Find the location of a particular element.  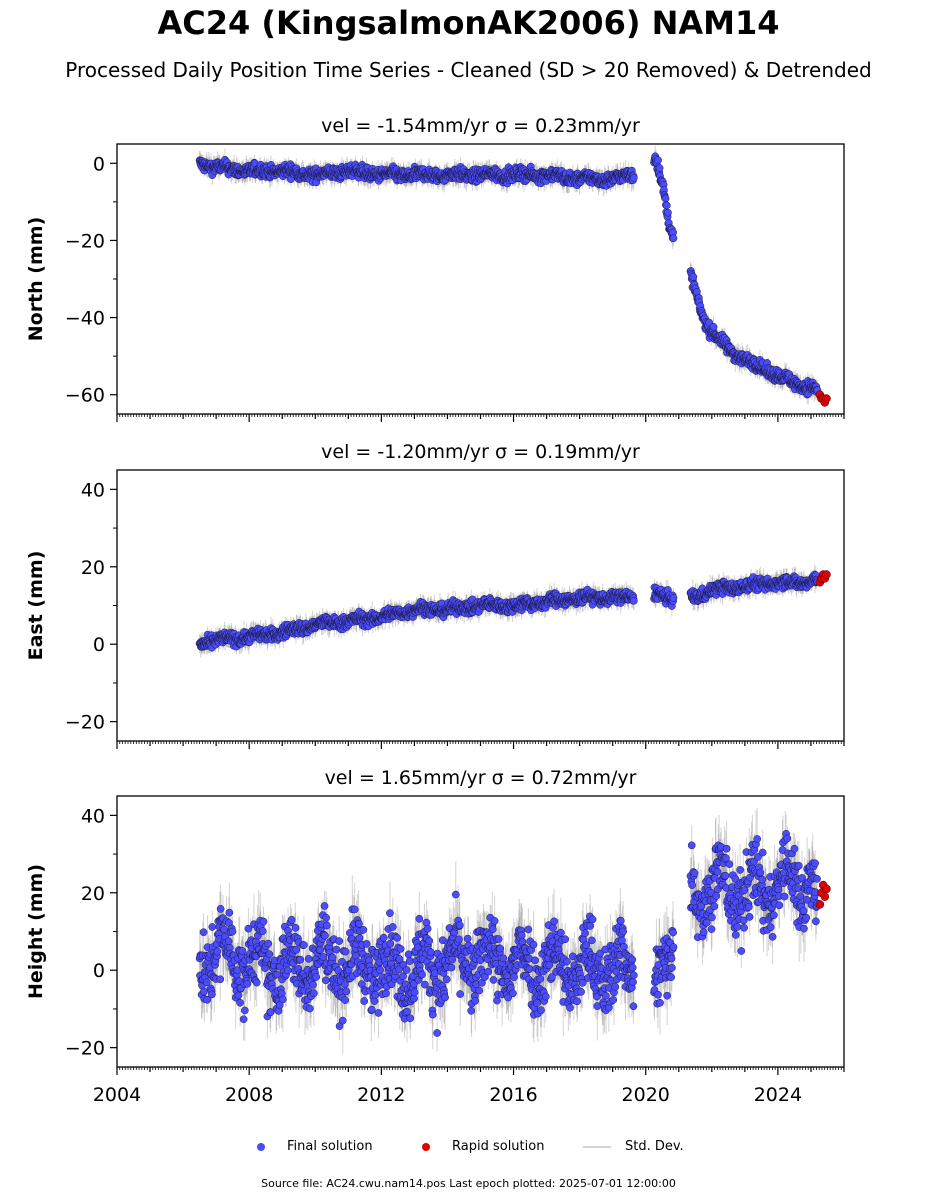

y-tick-label: −40 is located at coordinates (85, 319).